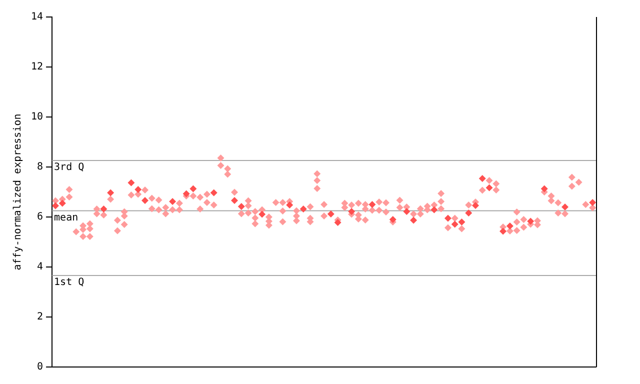 This screenshot has width=640, height=384. I want to click on y-tick-label: 0, so click(40, 367).